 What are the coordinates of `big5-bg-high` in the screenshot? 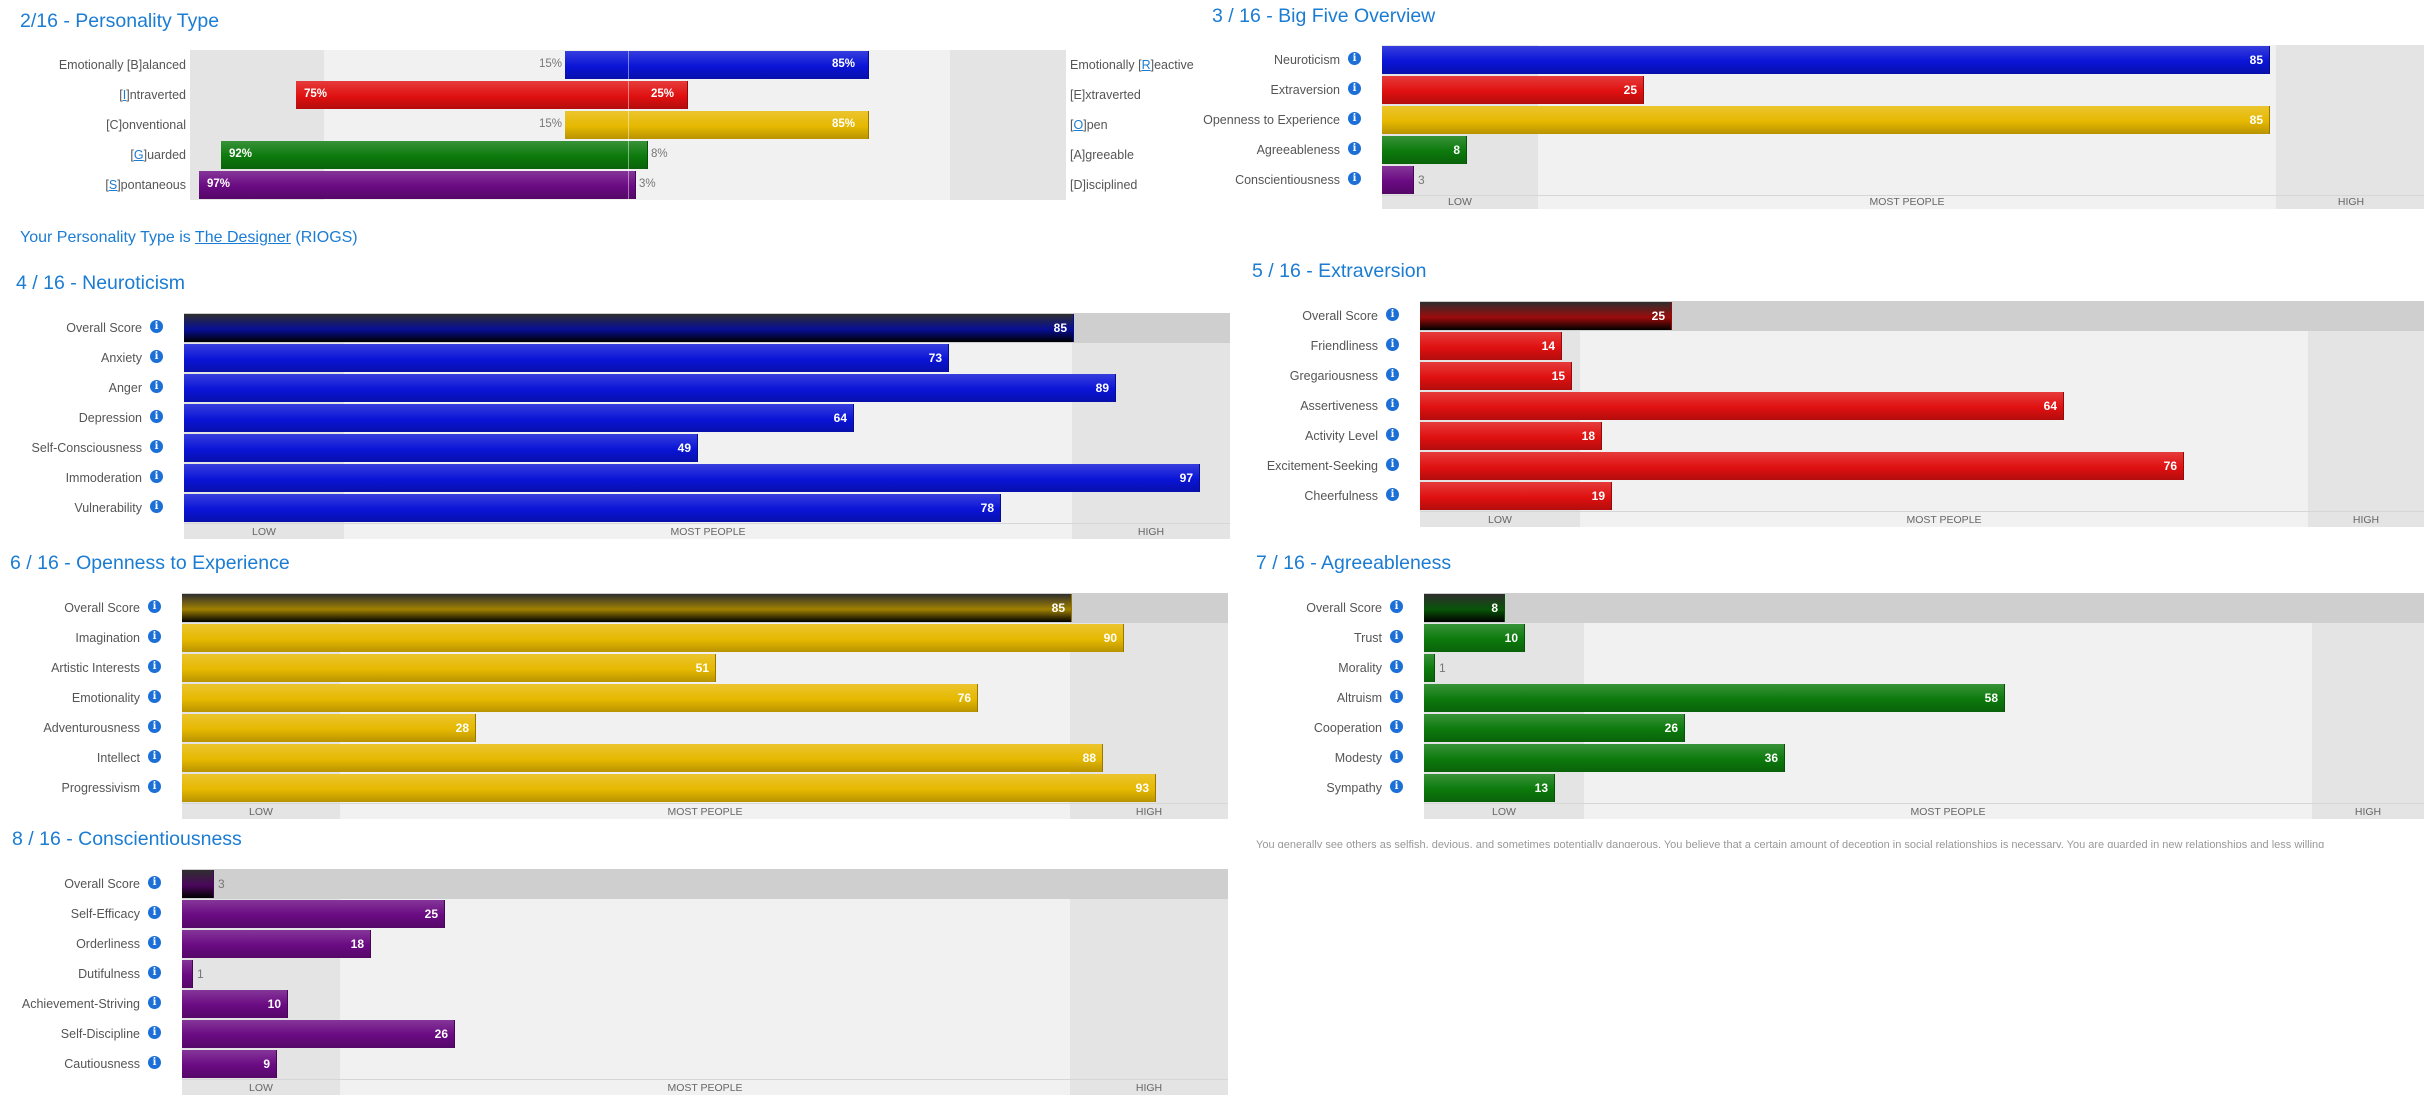 It's located at (2350, 127).